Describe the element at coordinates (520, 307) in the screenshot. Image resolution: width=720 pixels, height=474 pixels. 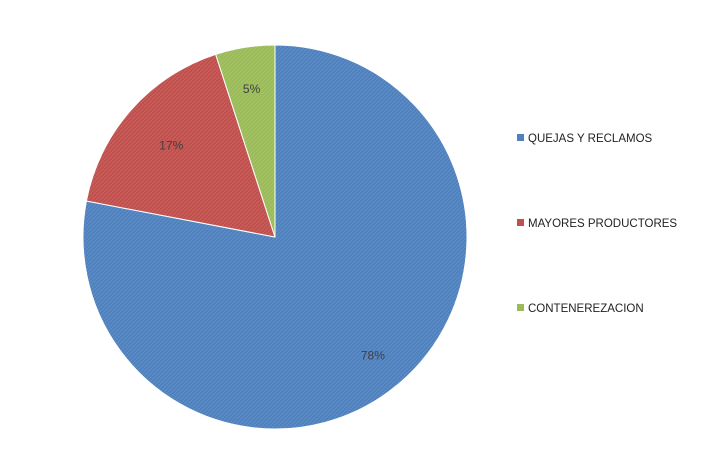
I see `legend-swatch-contenerezacion` at that location.